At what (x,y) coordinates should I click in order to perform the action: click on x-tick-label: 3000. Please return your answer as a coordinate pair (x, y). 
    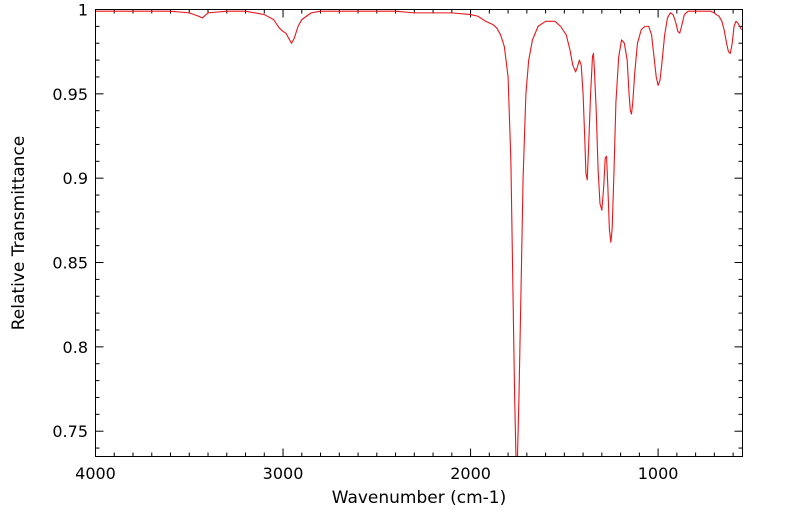
    Looking at the image, I should click on (283, 473).